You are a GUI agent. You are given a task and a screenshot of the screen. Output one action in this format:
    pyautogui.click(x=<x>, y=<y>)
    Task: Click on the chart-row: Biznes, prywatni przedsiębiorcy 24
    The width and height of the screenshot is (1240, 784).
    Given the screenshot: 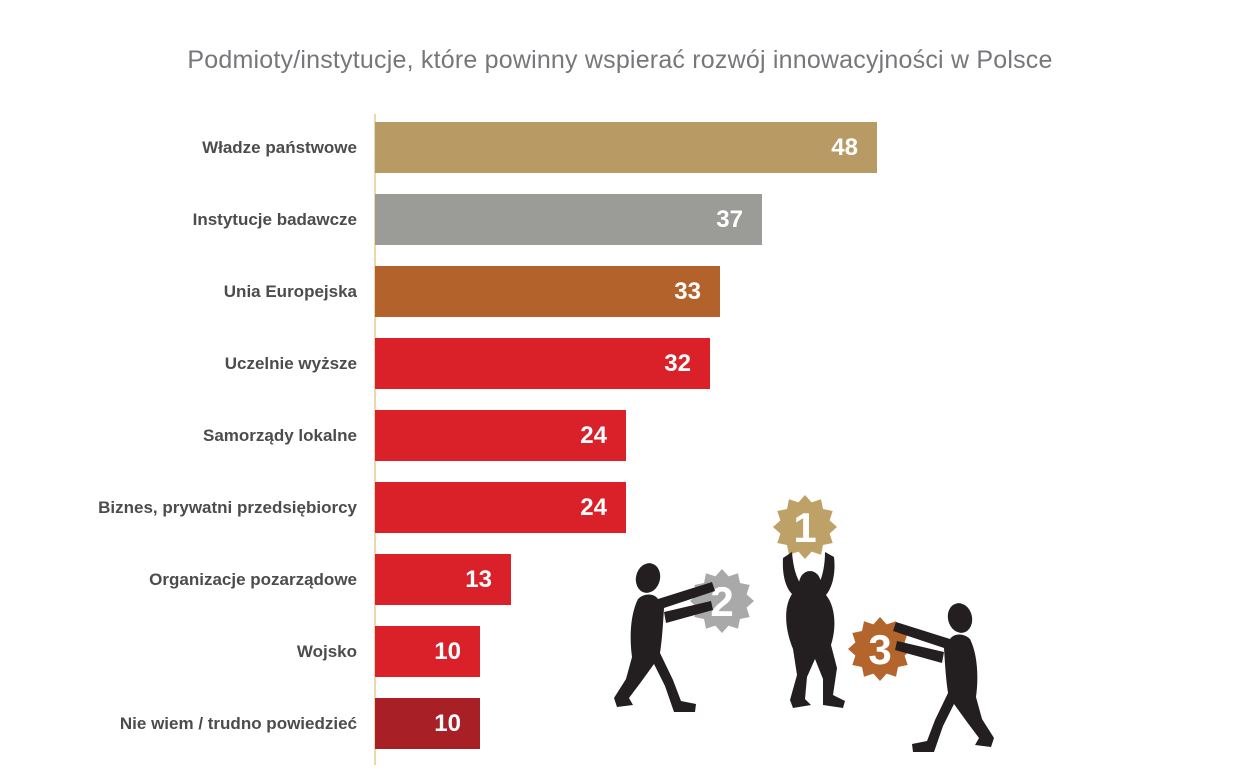 What is the action you would take?
    pyautogui.click(x=471, y=507)
    